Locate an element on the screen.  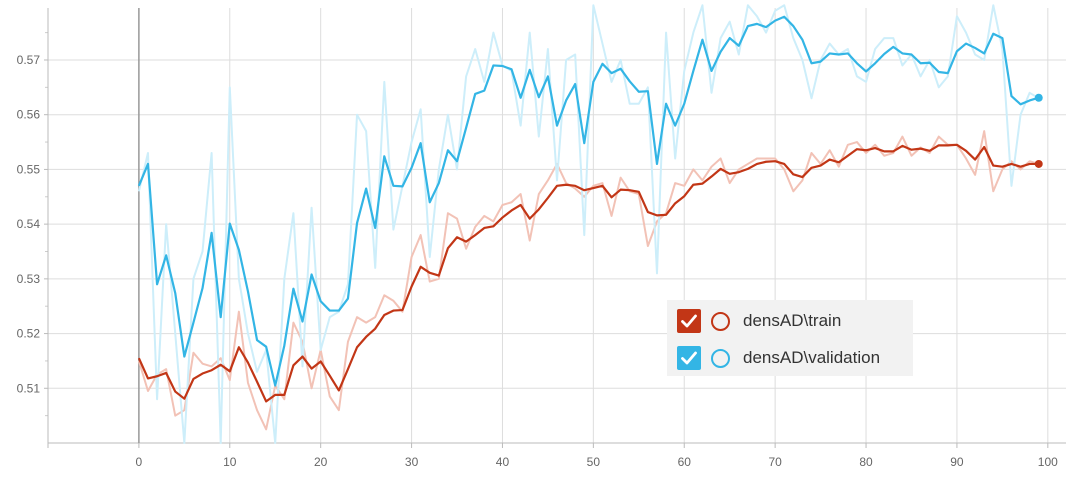
series-end-point-train is located at coordinates (1039, 164).